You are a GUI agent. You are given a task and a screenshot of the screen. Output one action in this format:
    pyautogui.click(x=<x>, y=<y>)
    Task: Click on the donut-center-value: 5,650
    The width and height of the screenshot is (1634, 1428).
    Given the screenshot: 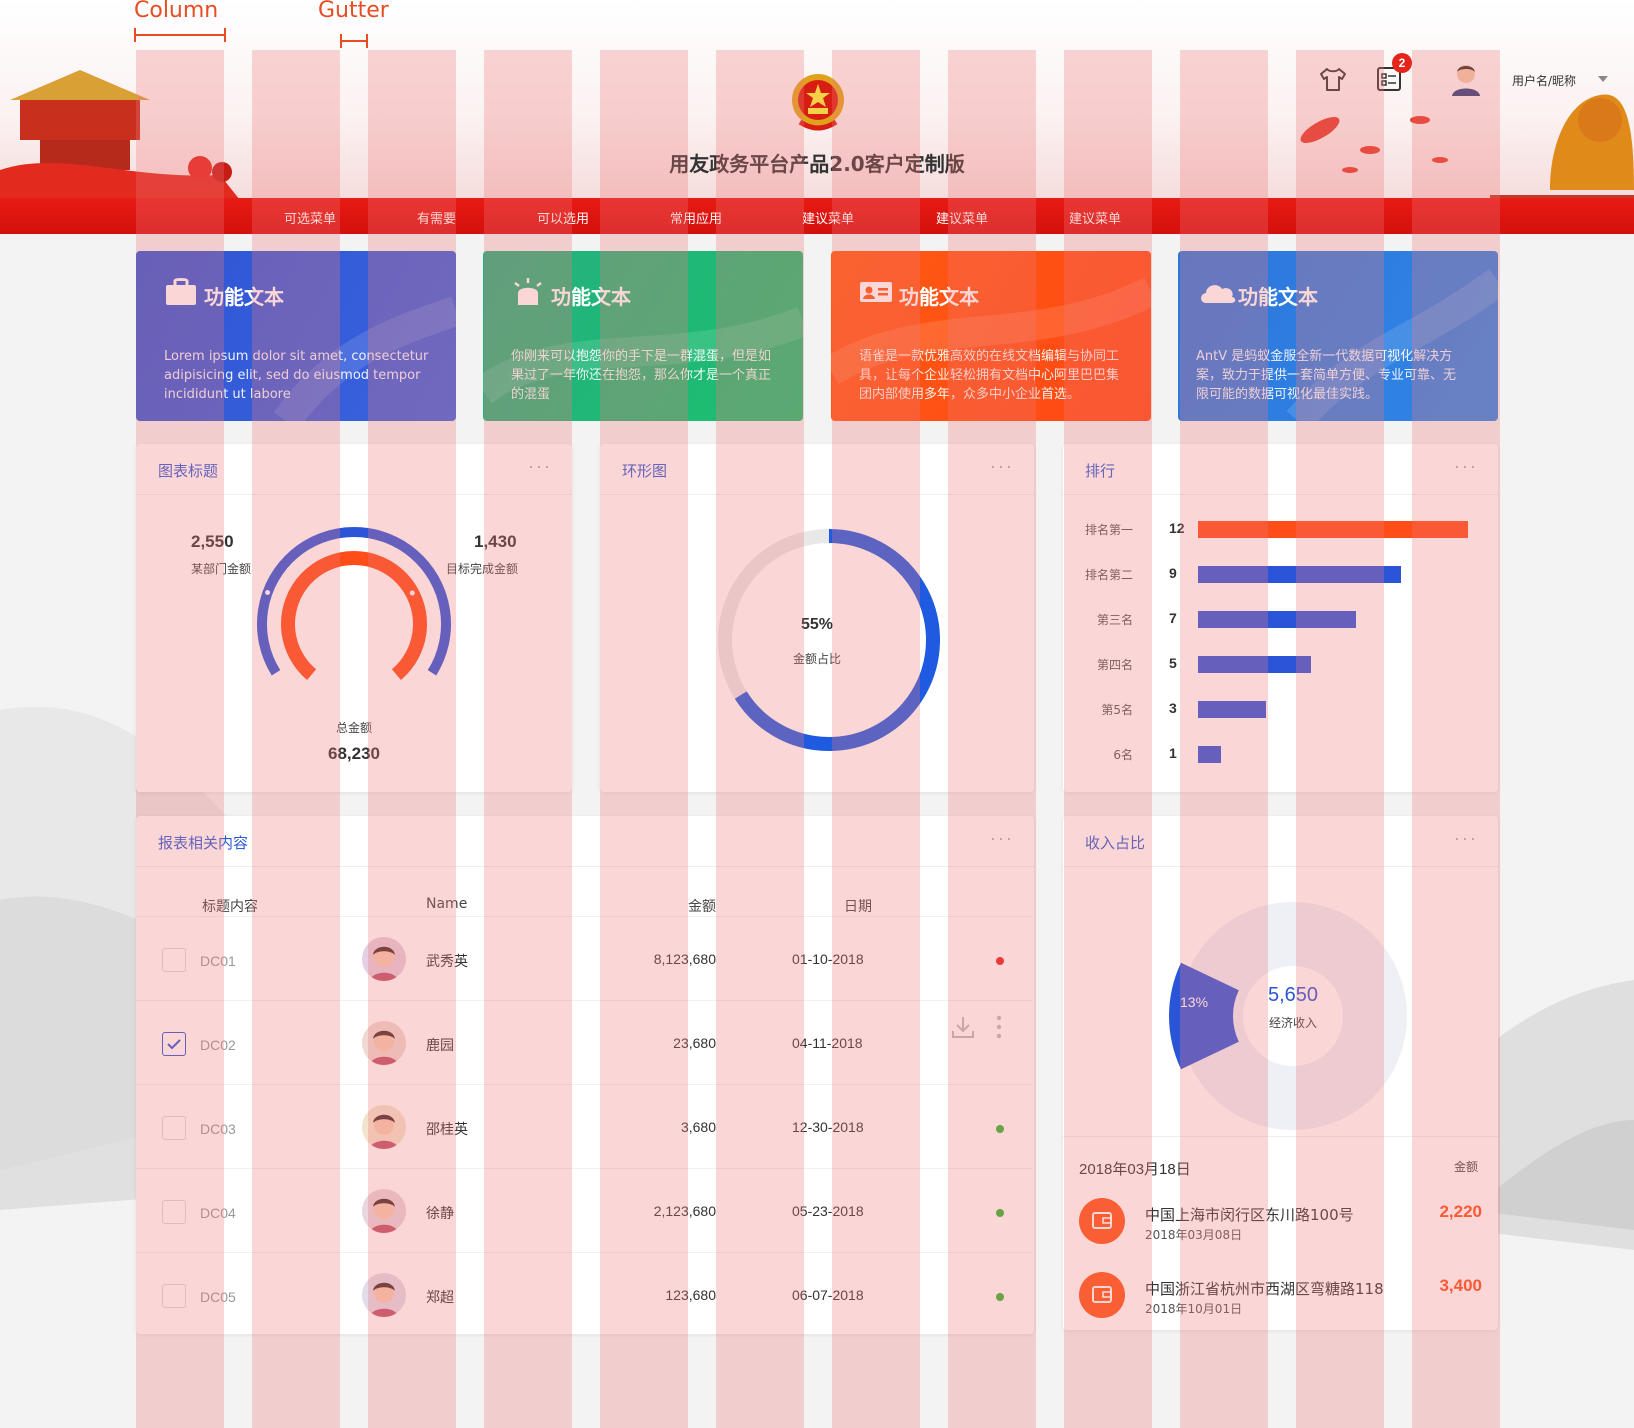 What is the action you would take?
    pyautogui.click(x=1293, y=995)
    